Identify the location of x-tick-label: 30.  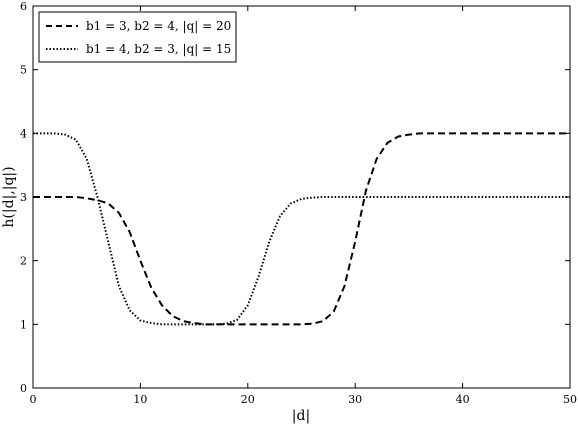
(355, 399).